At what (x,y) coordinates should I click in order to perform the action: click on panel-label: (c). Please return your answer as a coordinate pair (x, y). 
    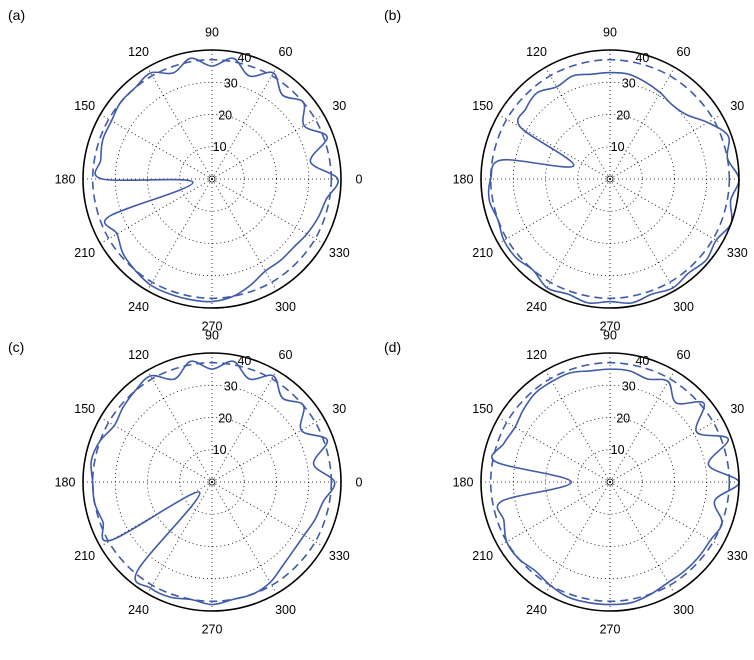
    Looking at the image, I should click on (16, 347).